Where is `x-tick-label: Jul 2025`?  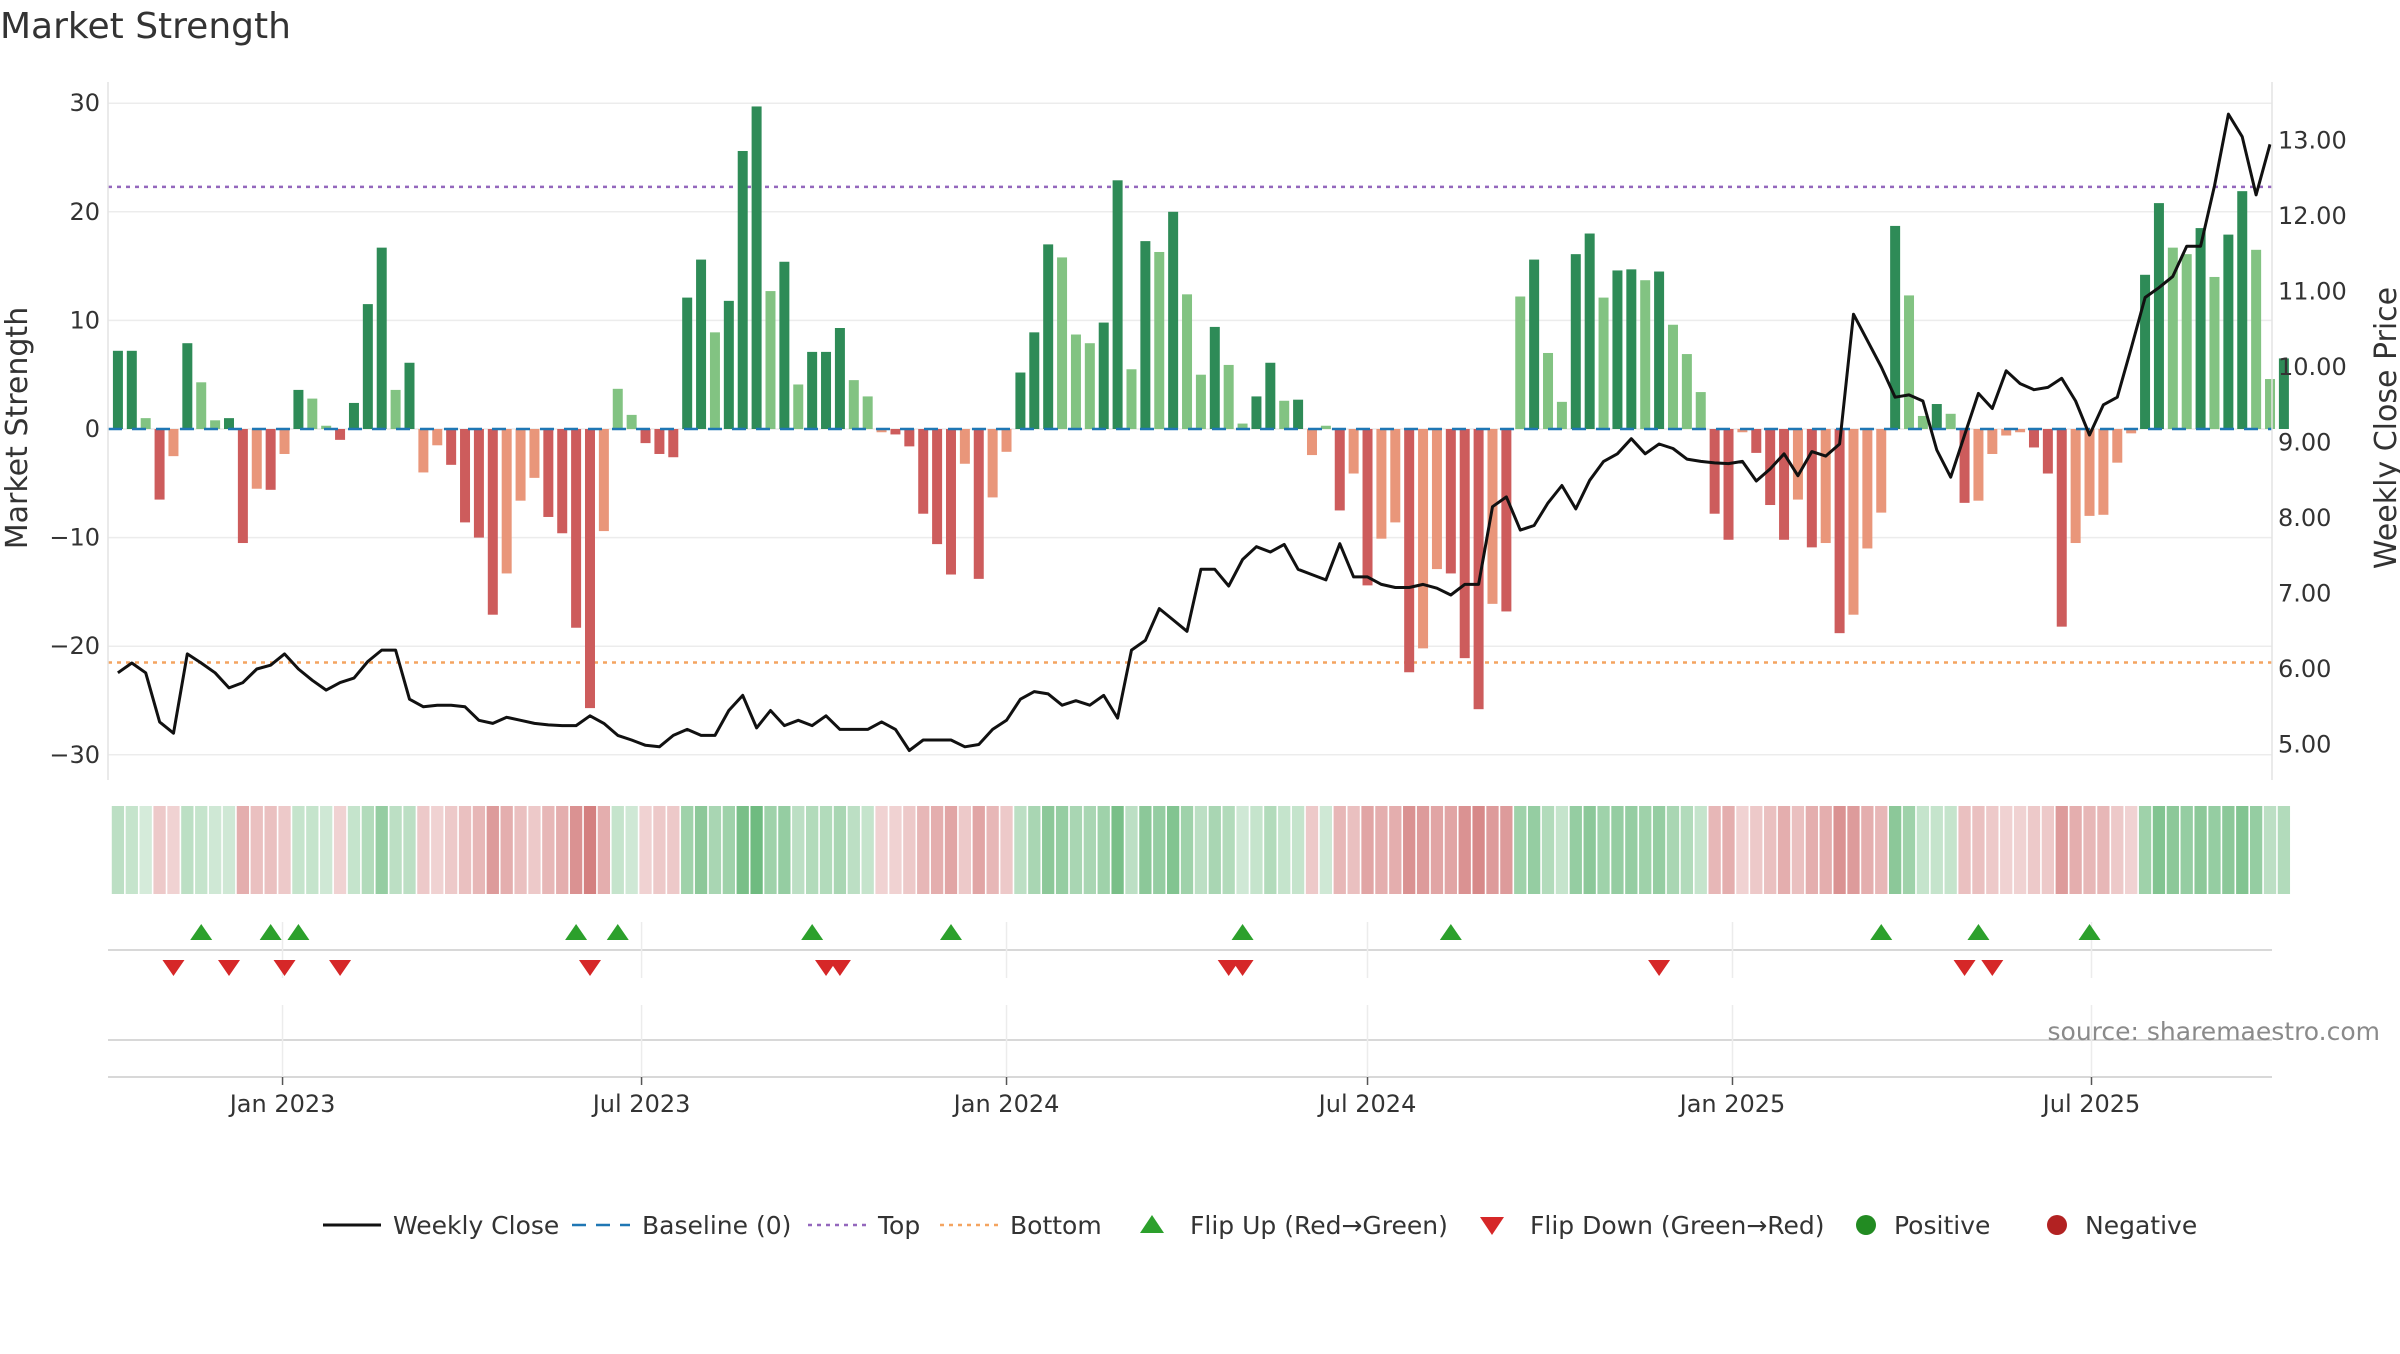
x-tick-label: Jul 2025 is located at coordinates (2091, 1104).